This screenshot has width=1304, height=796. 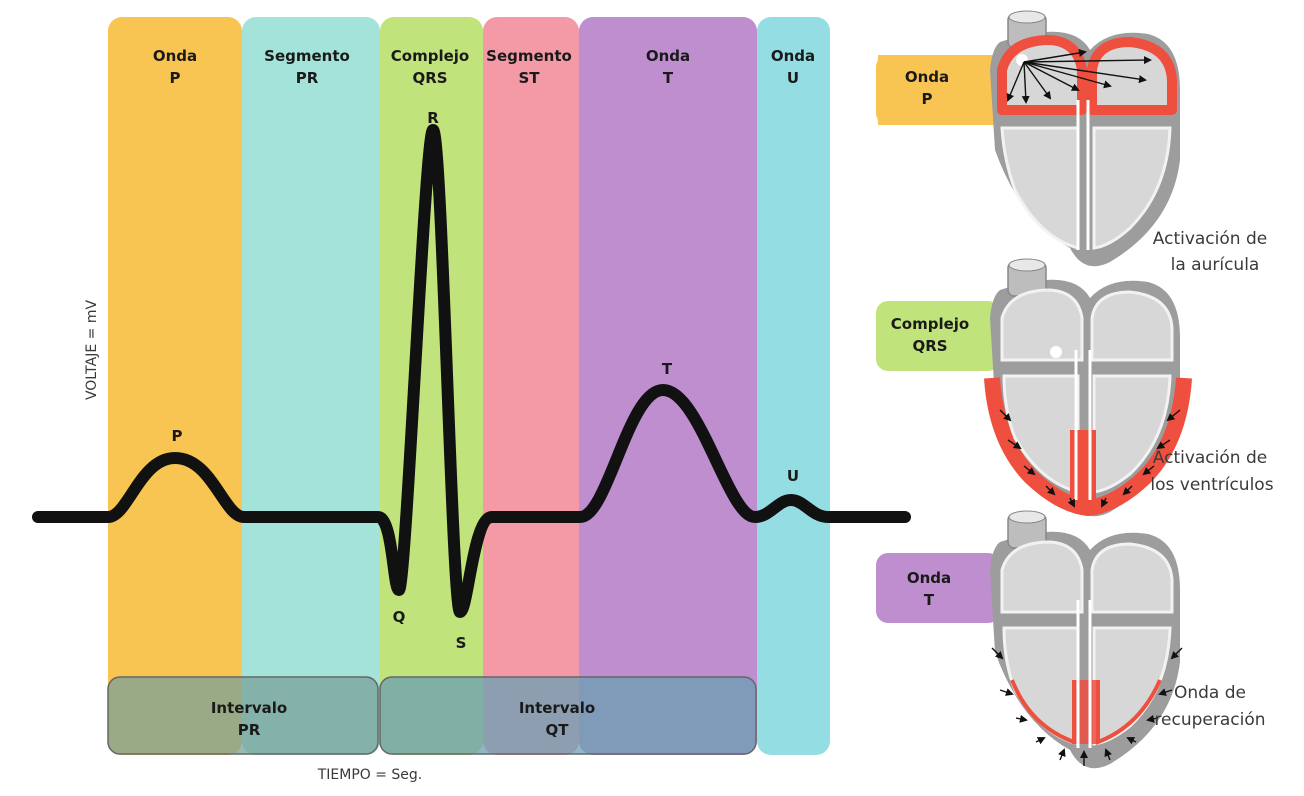 I want to click on interval-pr-line1: Intervalo, so click(x=249, y=708).